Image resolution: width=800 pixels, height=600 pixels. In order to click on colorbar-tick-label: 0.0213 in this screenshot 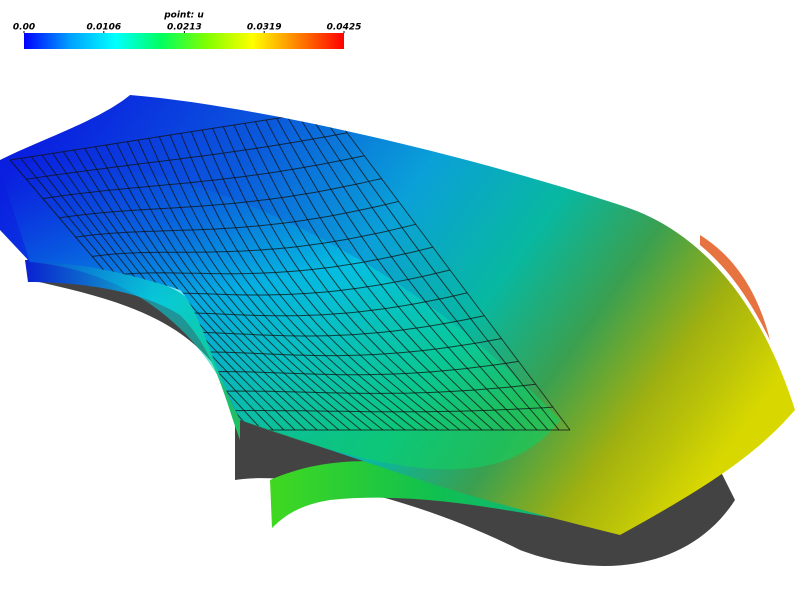, I will do `click(184, 28)`.